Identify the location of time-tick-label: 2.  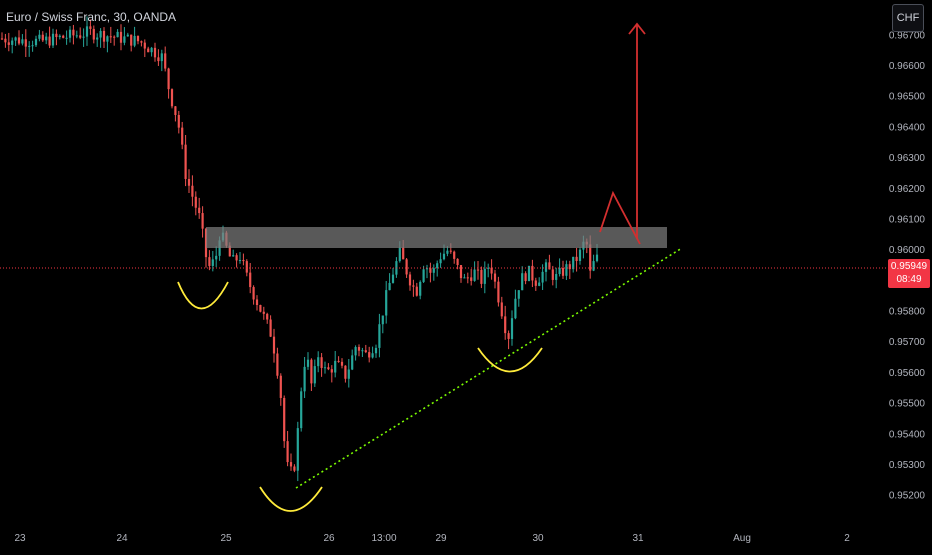
(847, 538).